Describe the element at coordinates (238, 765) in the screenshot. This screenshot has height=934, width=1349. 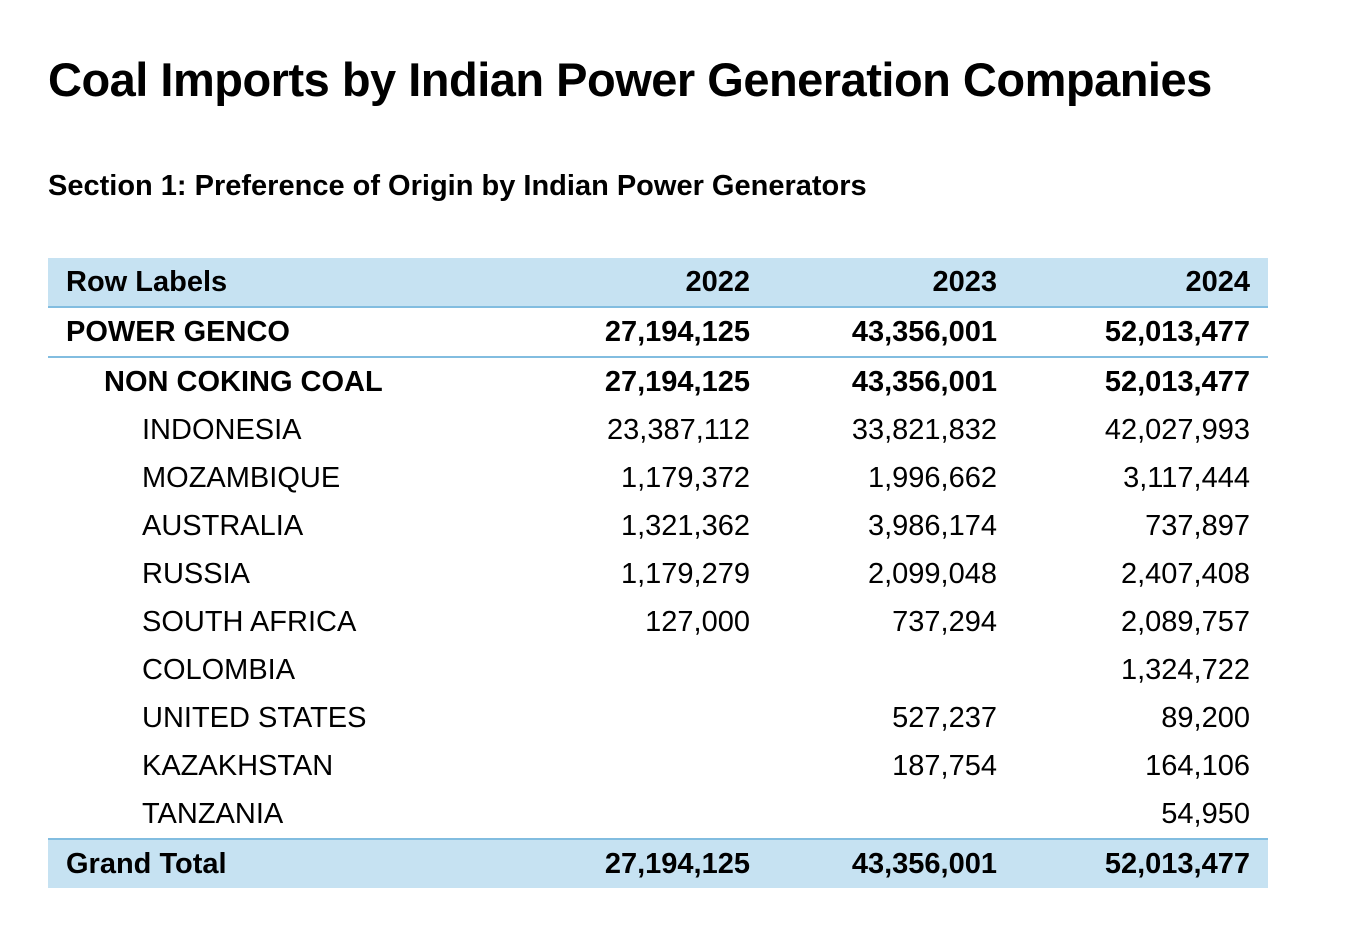
I see `row-label: KAZAKHSTAN` at that location.